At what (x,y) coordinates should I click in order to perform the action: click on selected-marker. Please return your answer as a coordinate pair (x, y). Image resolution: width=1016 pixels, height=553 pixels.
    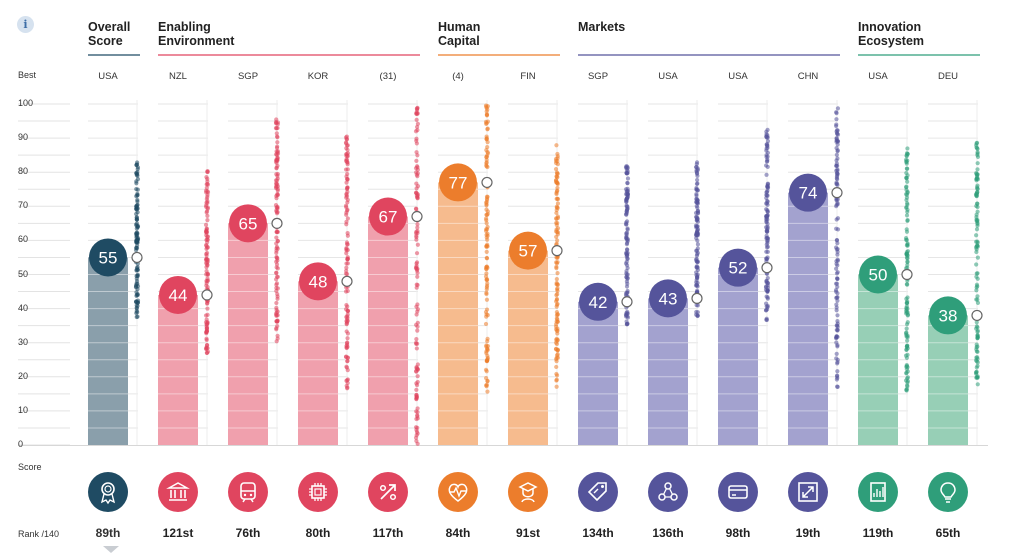
    Looking at the image, I should click on (111, 549).